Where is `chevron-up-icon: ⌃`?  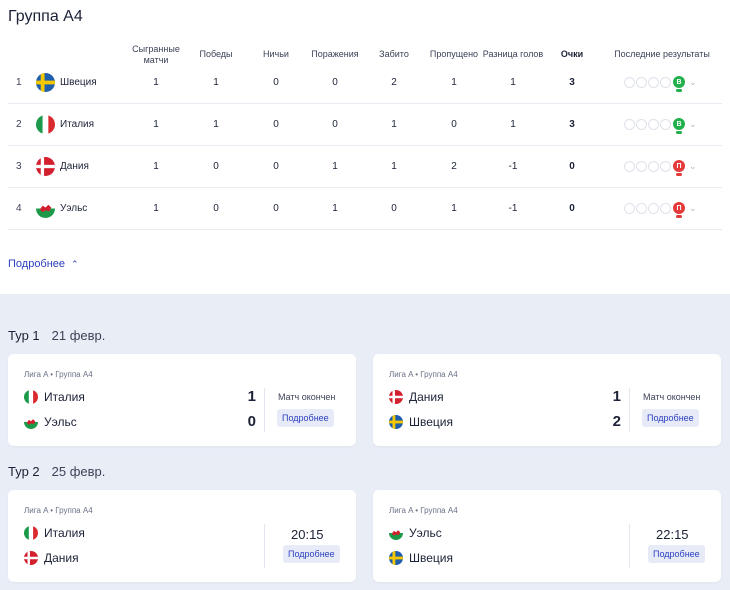 chevron-up-icon: ⌃ is located at coordinates (75, 263).